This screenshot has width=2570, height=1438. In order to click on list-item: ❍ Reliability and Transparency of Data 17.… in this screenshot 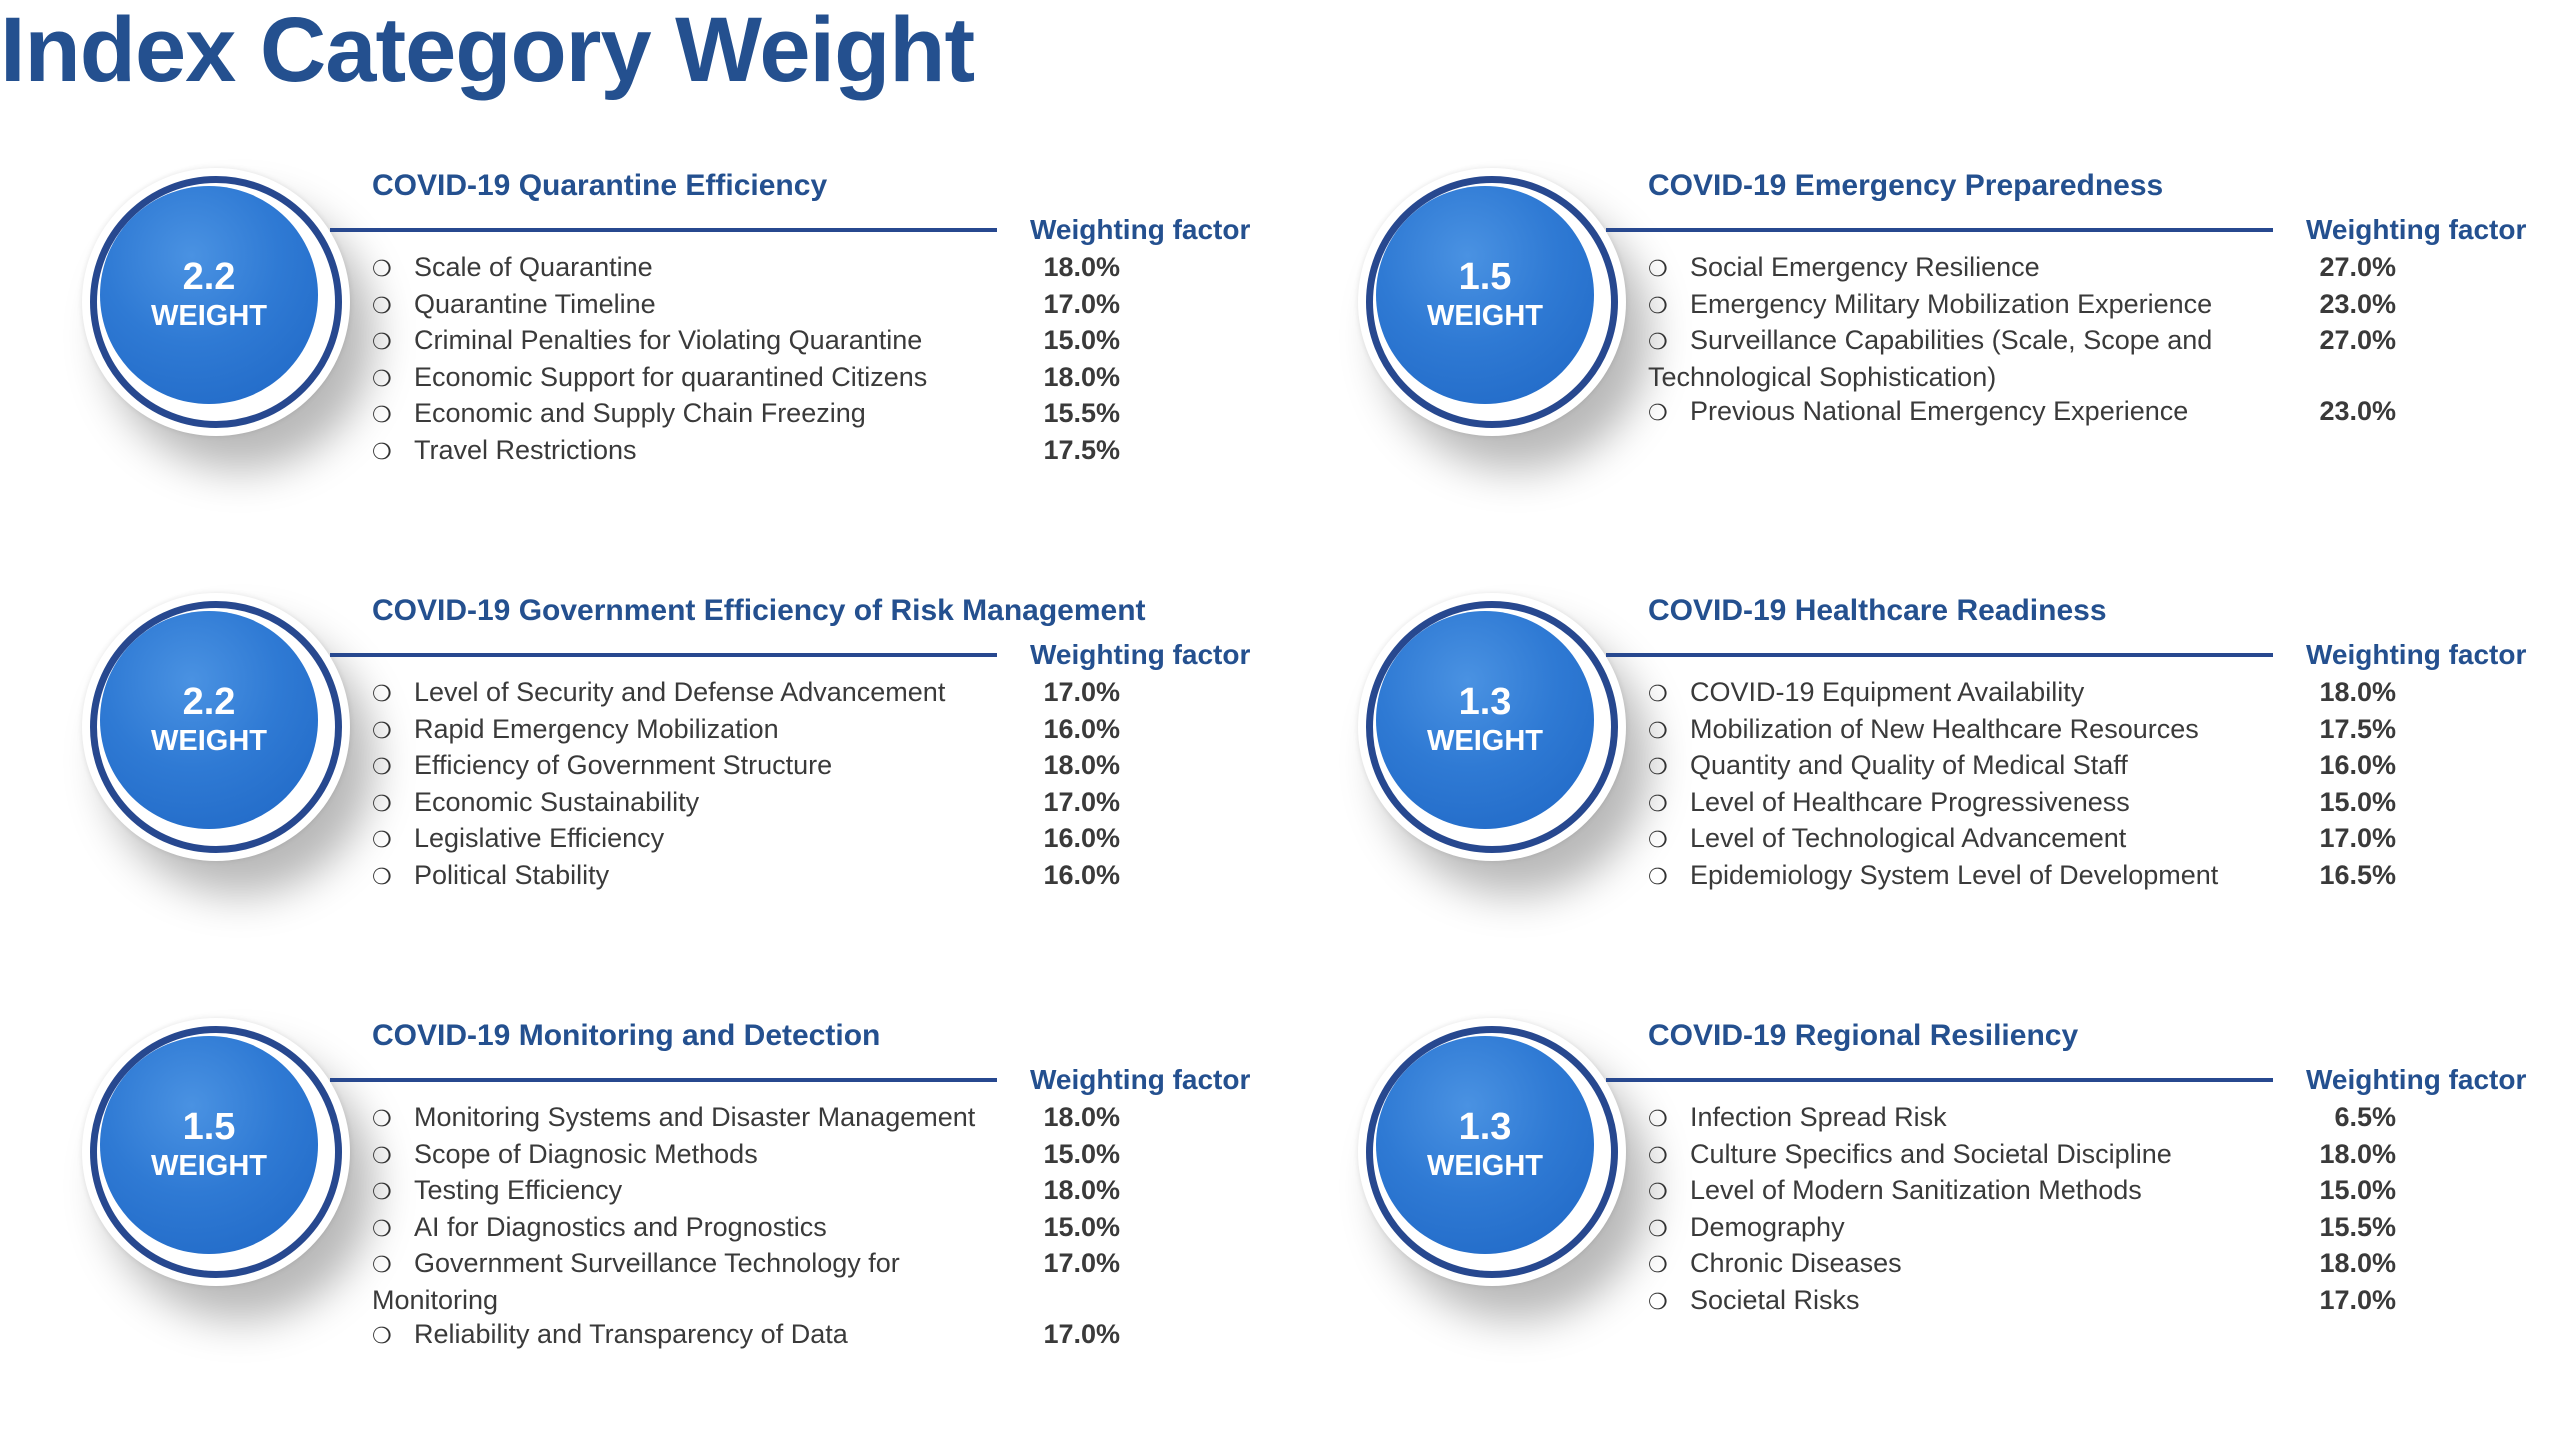, I will do `click(817, 1335)`.